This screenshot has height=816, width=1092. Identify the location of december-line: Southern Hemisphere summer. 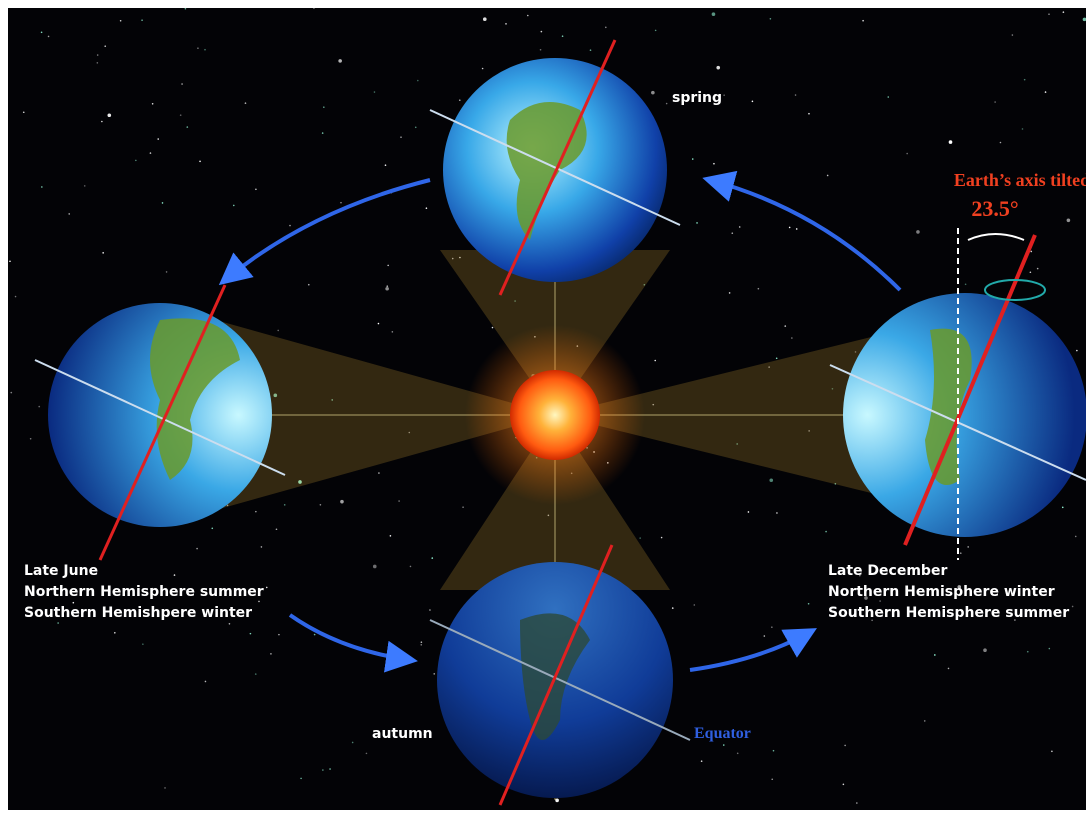
(948, 613).